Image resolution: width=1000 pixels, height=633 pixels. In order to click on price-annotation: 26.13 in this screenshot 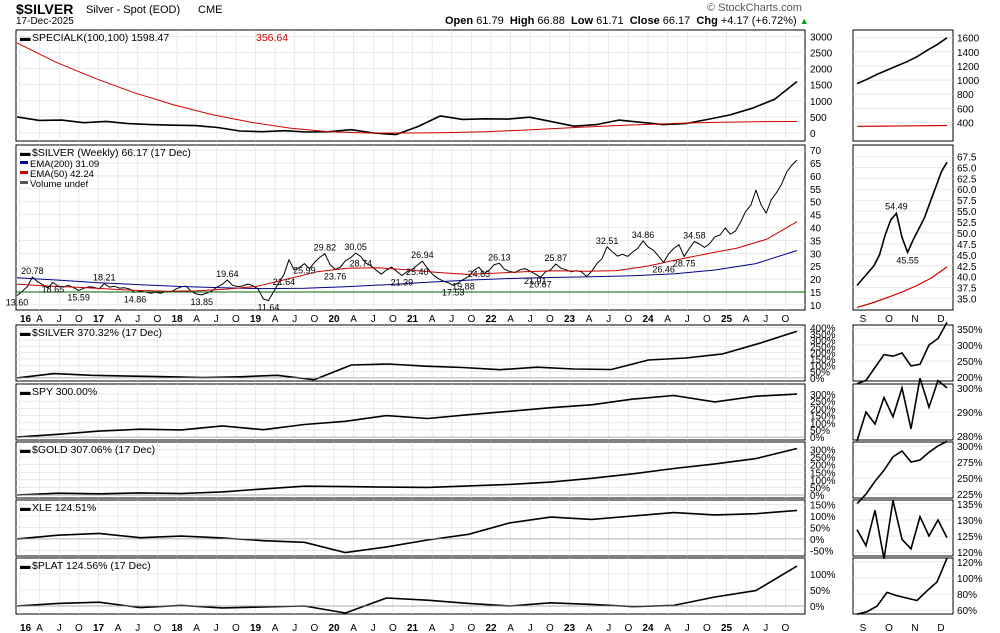, I will do `click(499, 257)`.